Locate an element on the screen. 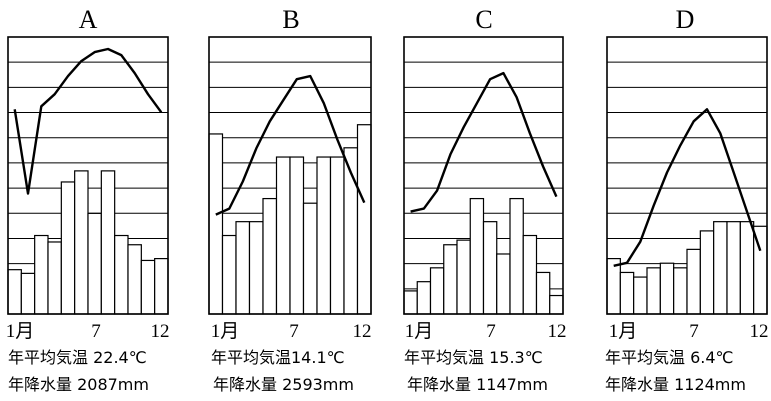 Image resolution: width=771 pixels, height=401 pixels. chart-title: B is located at coordinates (290, 19).